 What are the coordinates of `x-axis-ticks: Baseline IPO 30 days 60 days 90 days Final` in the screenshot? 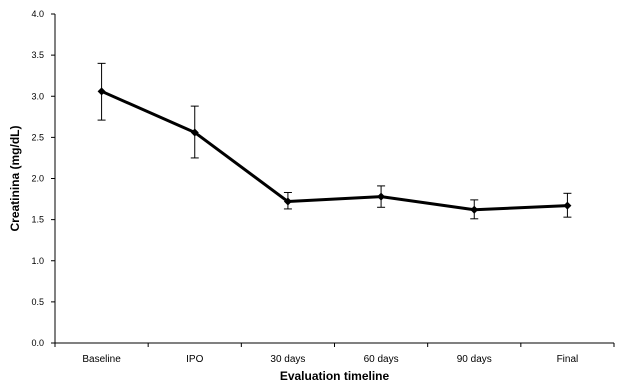 It's located at (334, 354).